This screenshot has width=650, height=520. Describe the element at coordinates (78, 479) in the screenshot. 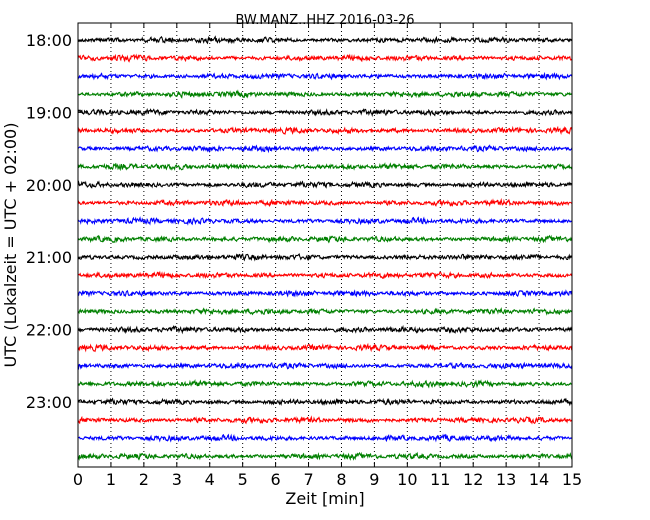

I see `x-tick-label: 0` at that location.